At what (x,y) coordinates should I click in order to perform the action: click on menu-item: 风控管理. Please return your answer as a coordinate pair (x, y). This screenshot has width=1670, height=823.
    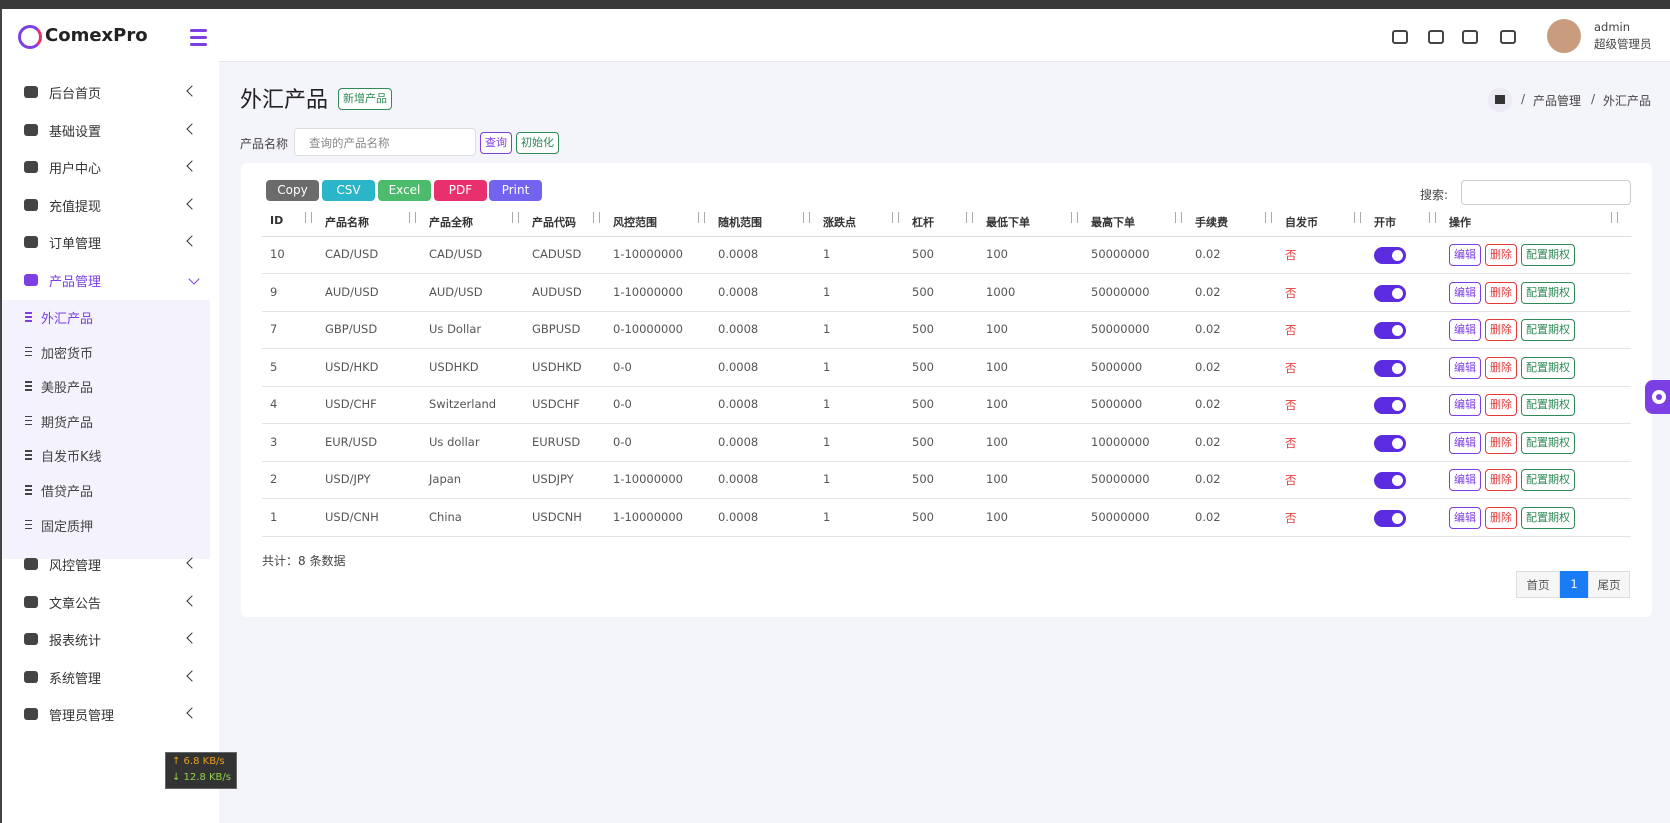
    Looking at the image, I should click on (75, 567).